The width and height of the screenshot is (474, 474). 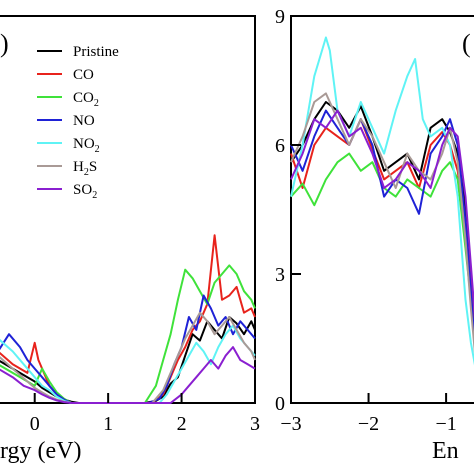 What do you see at coordinates (86, 99) in the screenshot?
I see `legend-label-co2: CO2` at bounding box center [86, 99].